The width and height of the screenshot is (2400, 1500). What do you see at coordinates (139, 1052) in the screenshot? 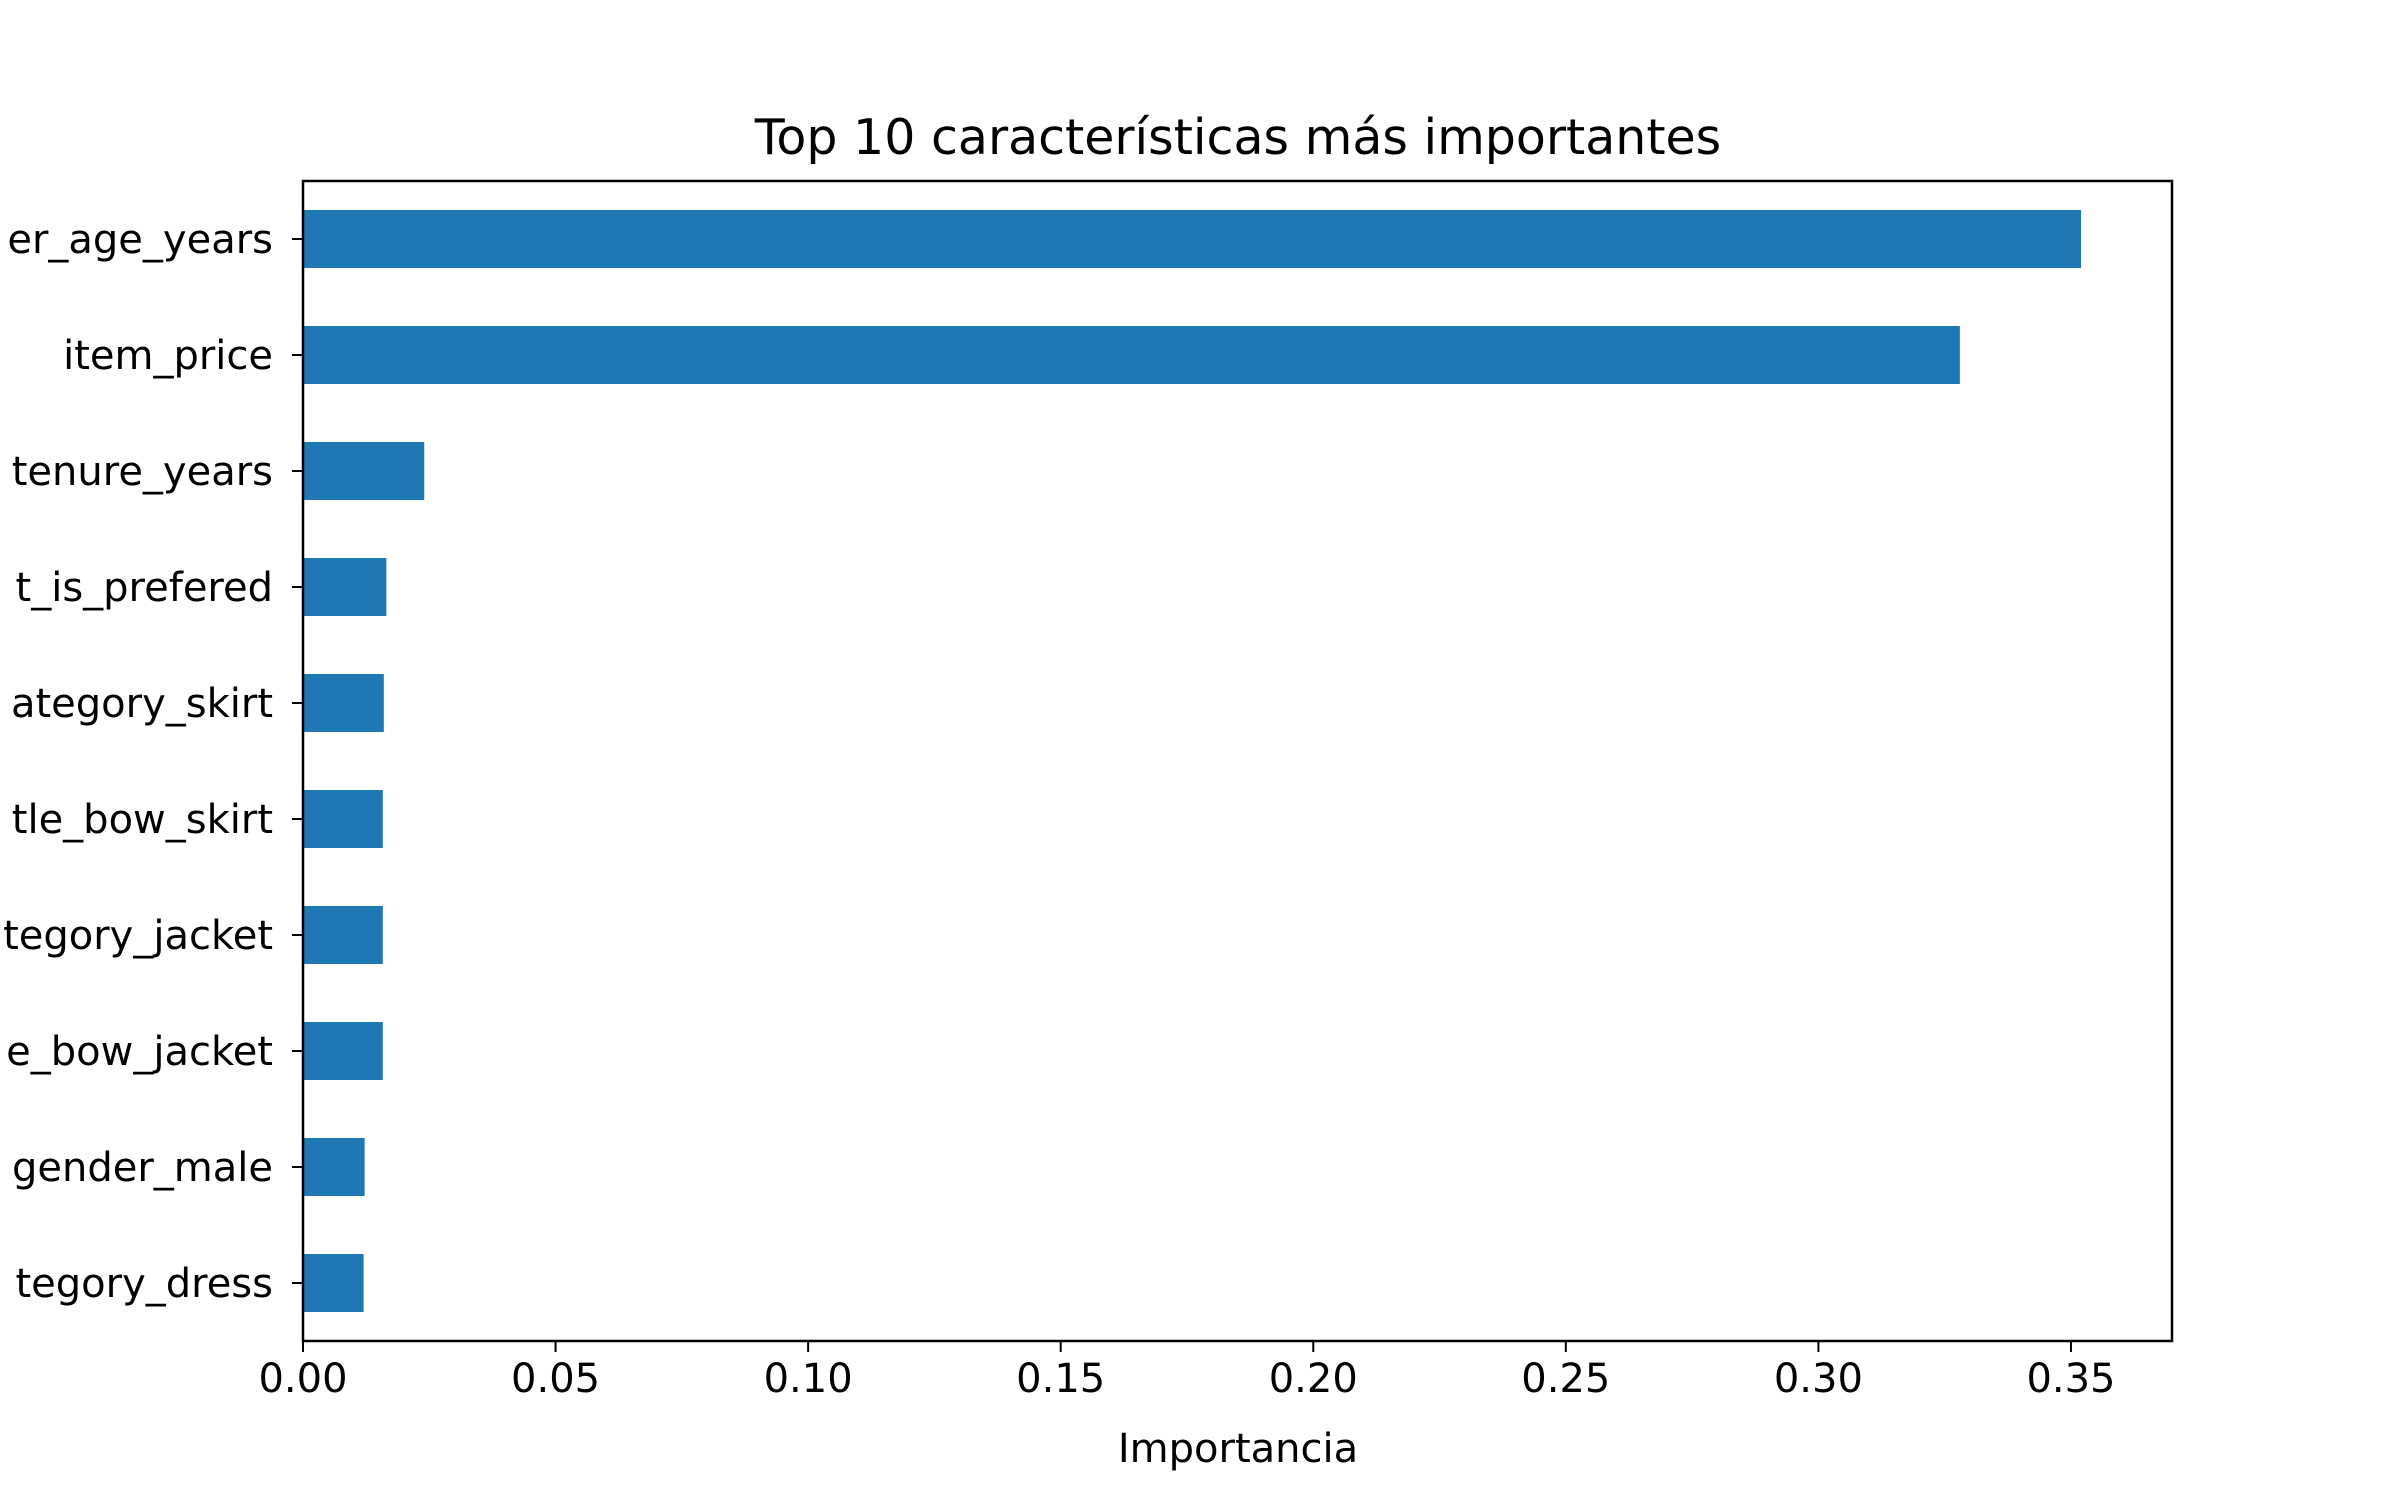
I see `y-tick-label: e_bow_jacket` at bounding box center [139, 1052].